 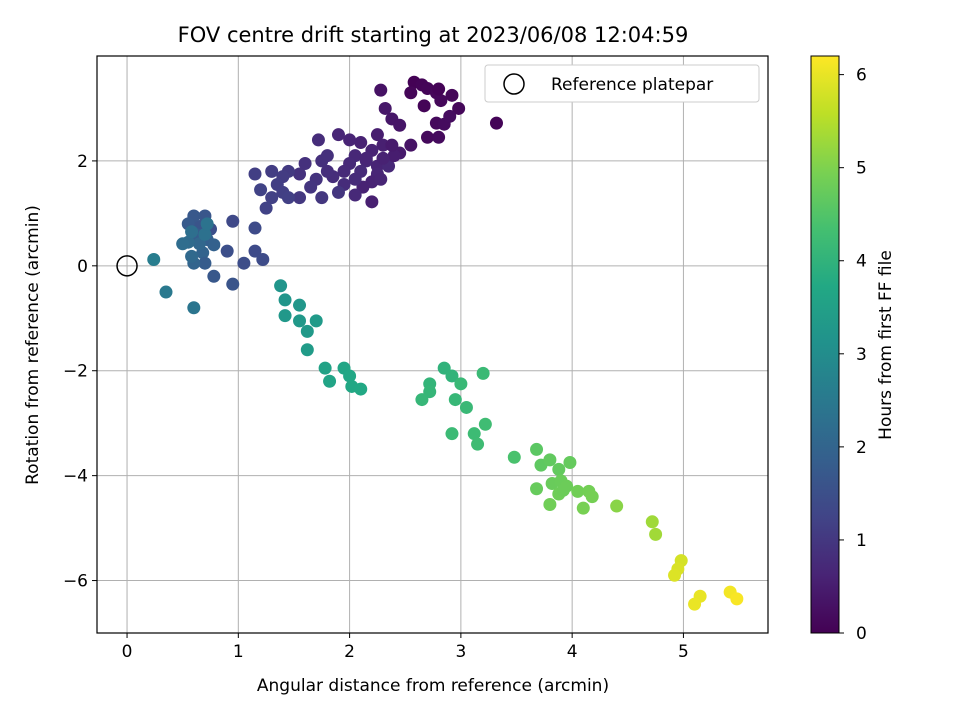 What do you see at coordinates (238, 652) in the screenshot?
I see `x-tick-label: 1` at bounding box center [238, 652].